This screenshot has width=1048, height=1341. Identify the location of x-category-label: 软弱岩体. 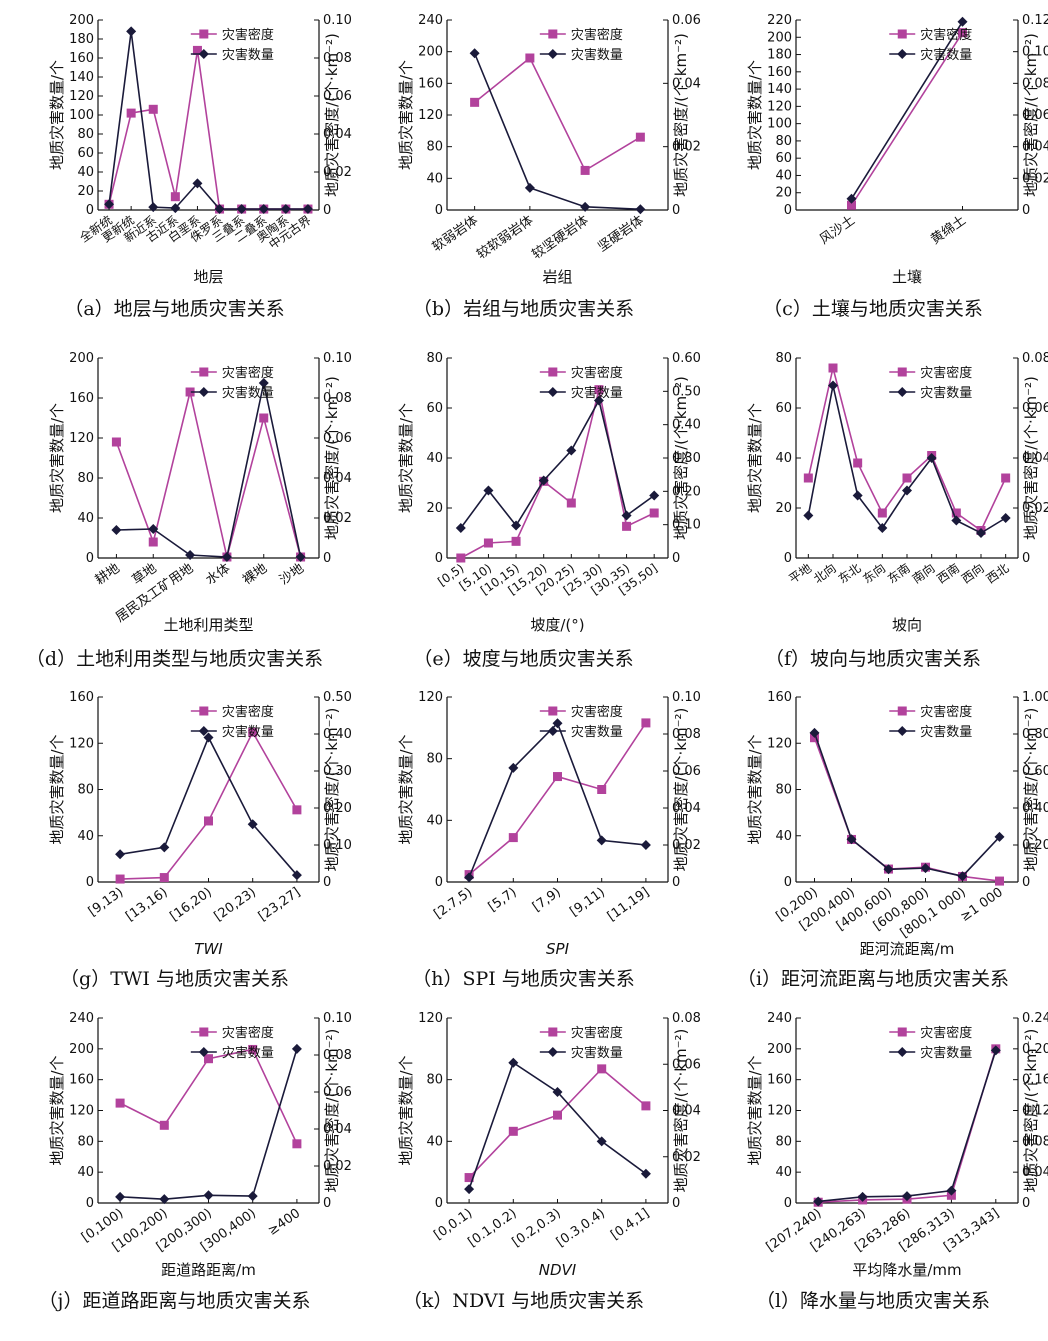
(455, 234).